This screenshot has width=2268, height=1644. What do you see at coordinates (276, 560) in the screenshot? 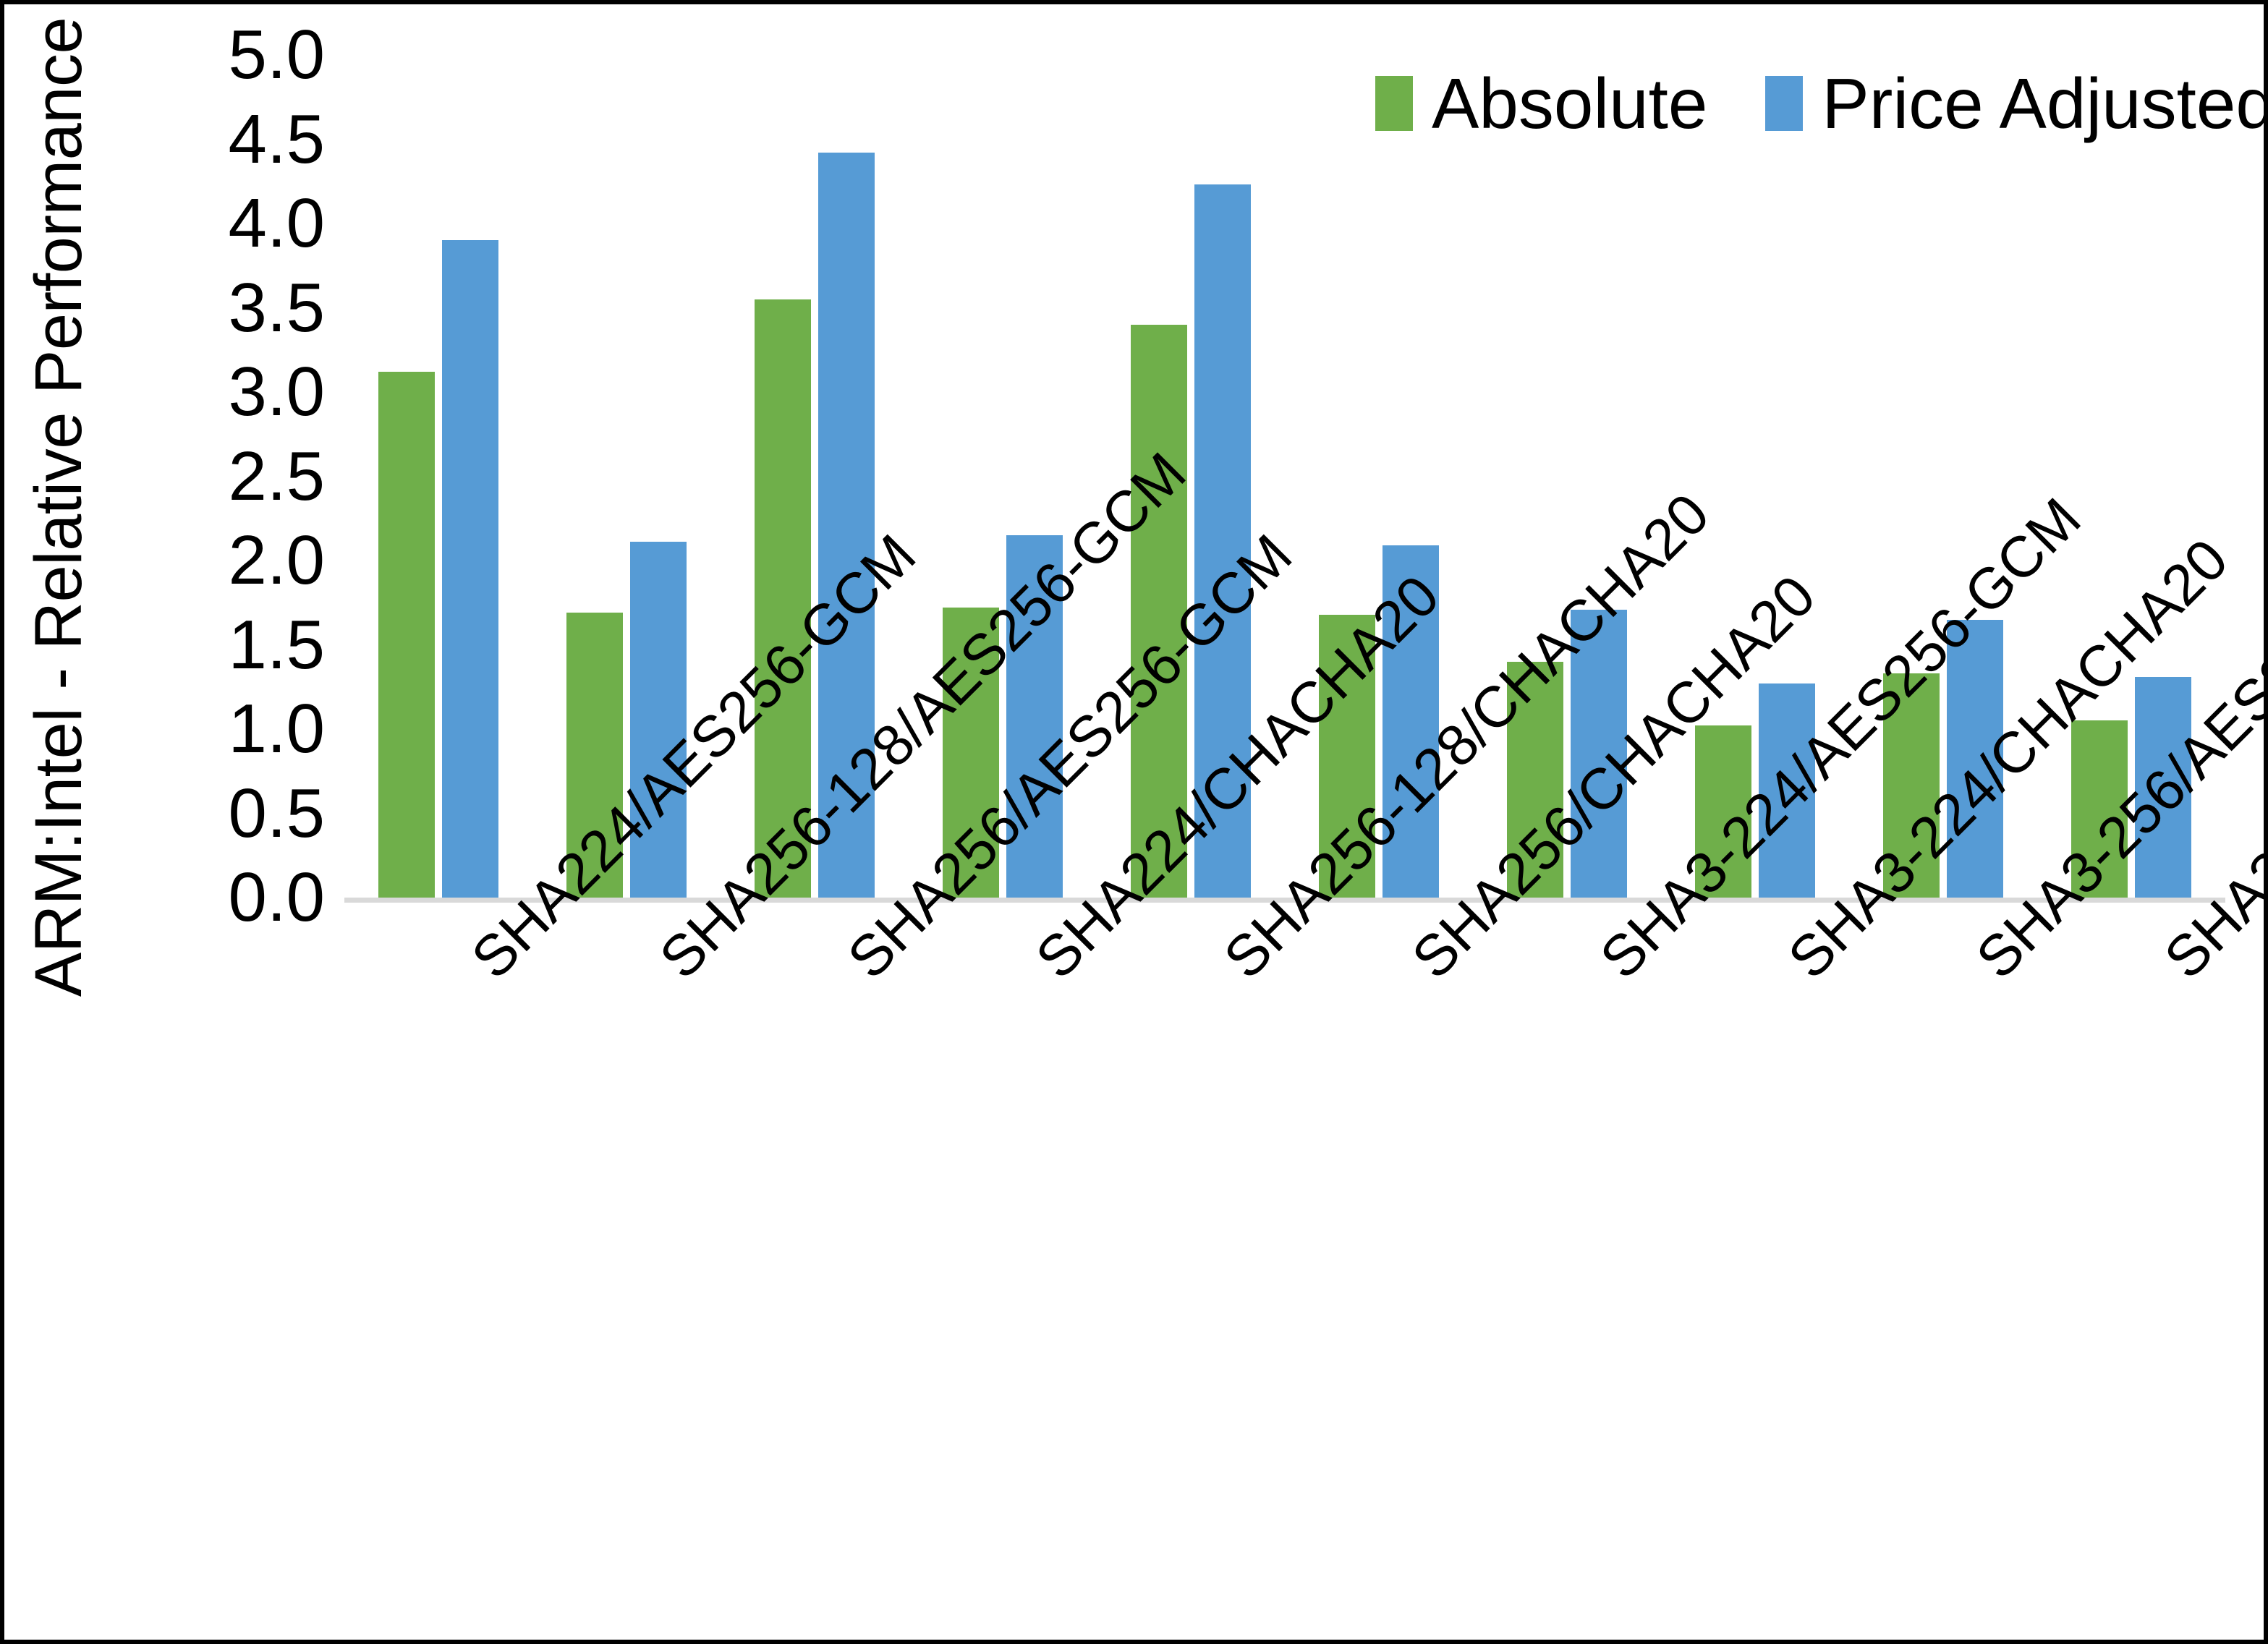
I see `y-axis-tick-label: 2.0` at bounding box center [276, 560].